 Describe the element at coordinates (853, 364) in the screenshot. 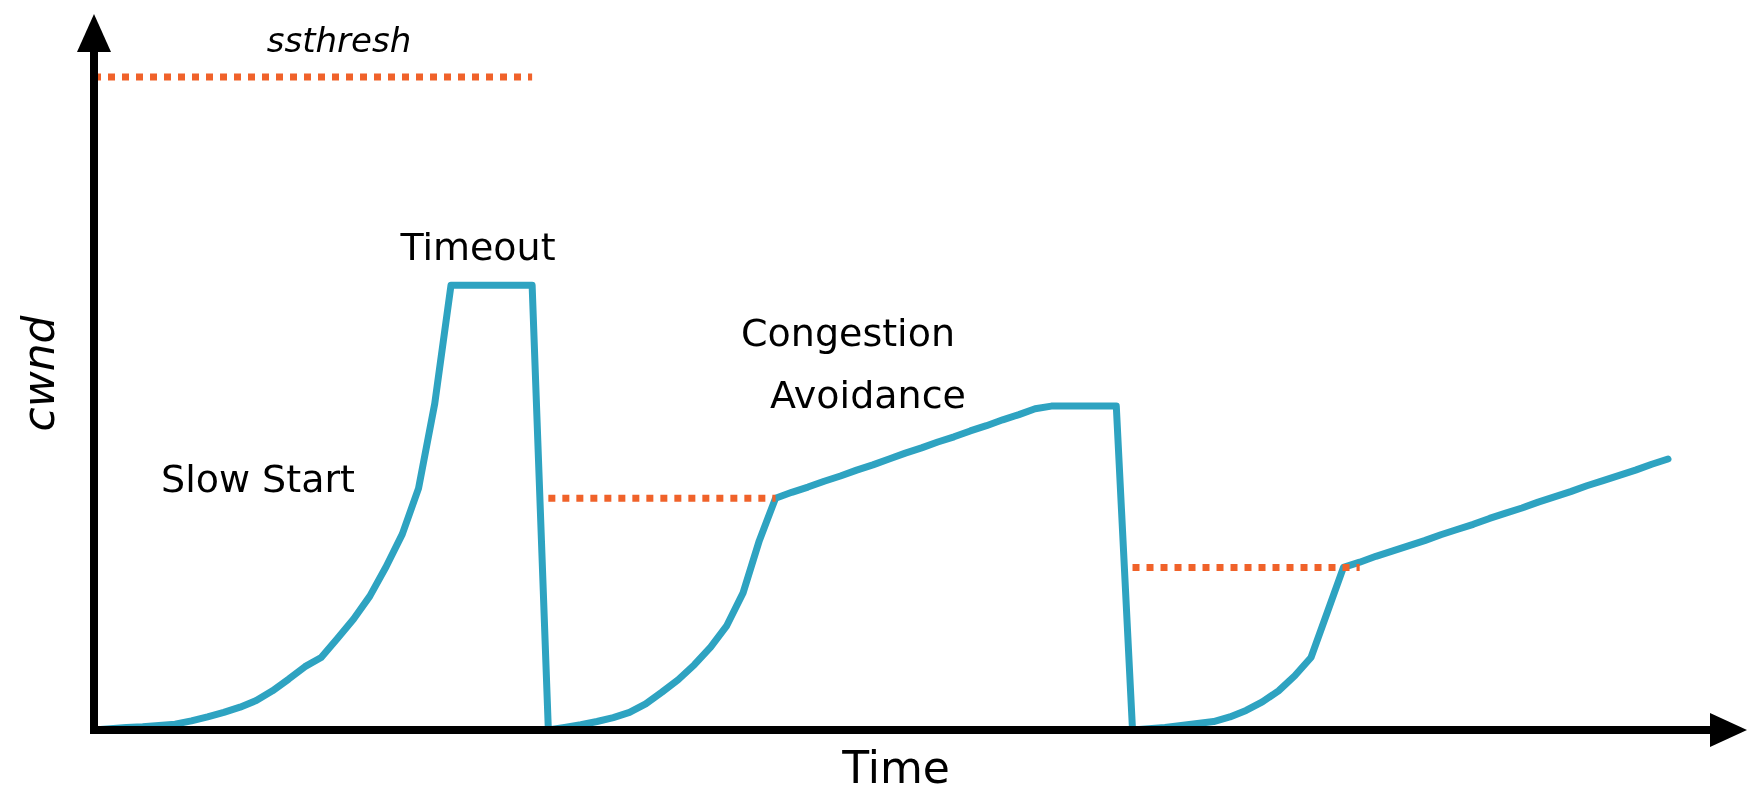

I see `annotation: Congestion Avoidance` at that location.